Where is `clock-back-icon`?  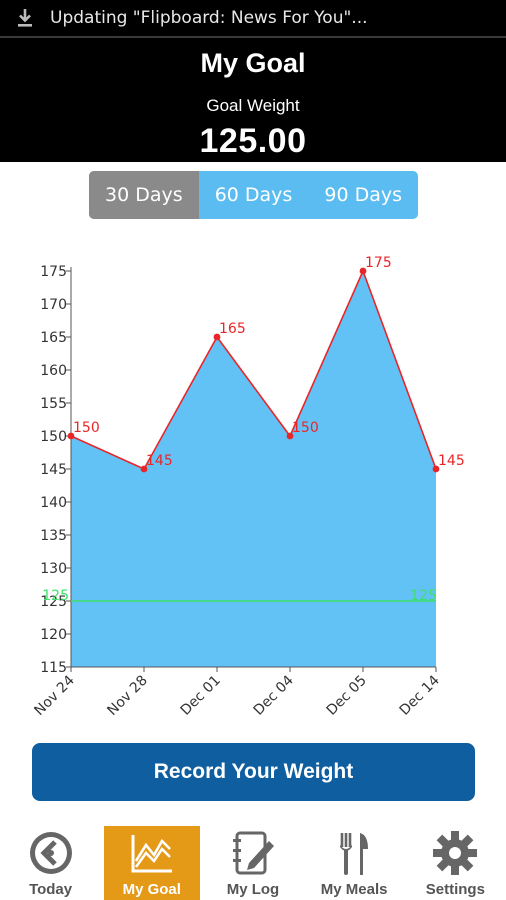
clock-back-icon is located at coordinates (50, 853).